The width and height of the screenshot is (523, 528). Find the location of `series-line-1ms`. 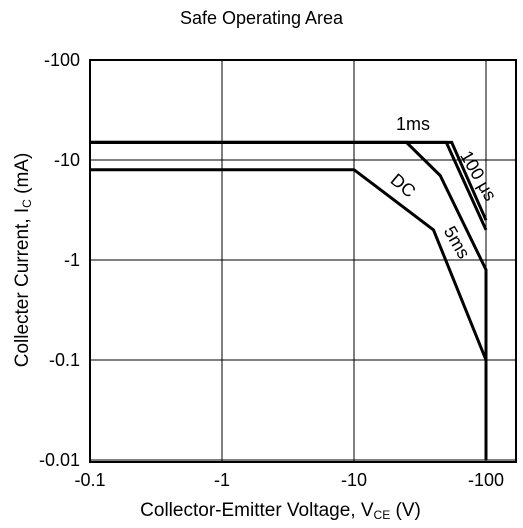

series-line-1ms is located at coordinates (289, 185).